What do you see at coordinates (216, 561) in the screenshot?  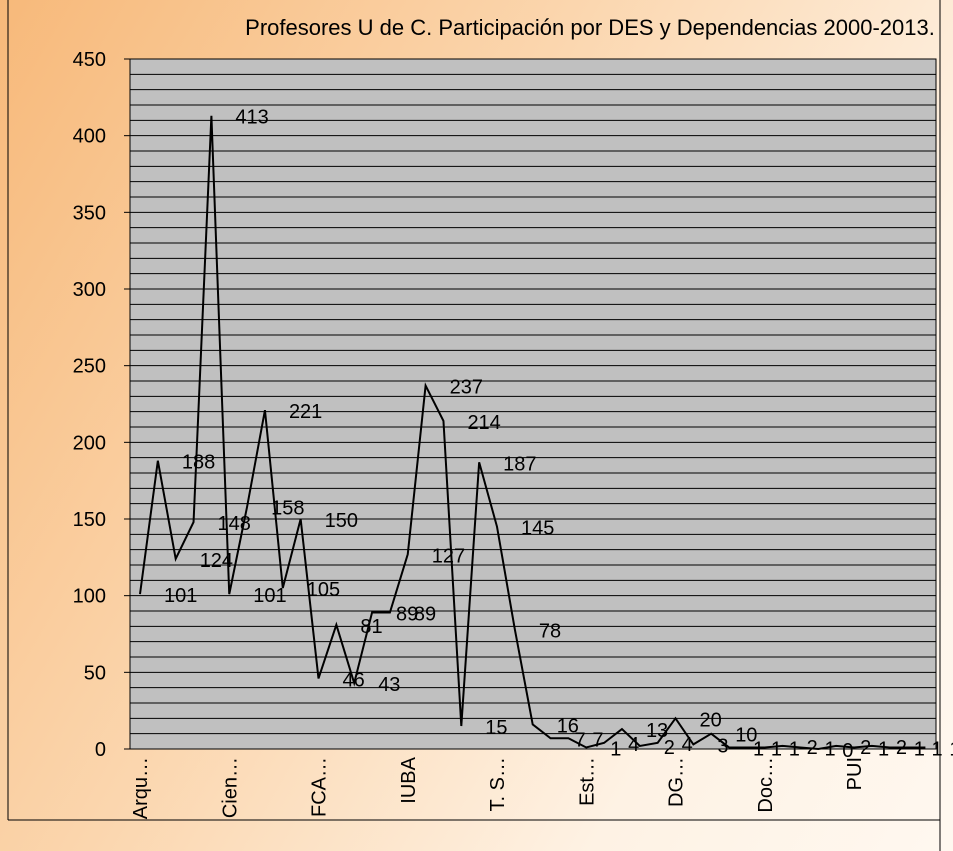 I see `data-label: 124` at bounding box center [216, 561].